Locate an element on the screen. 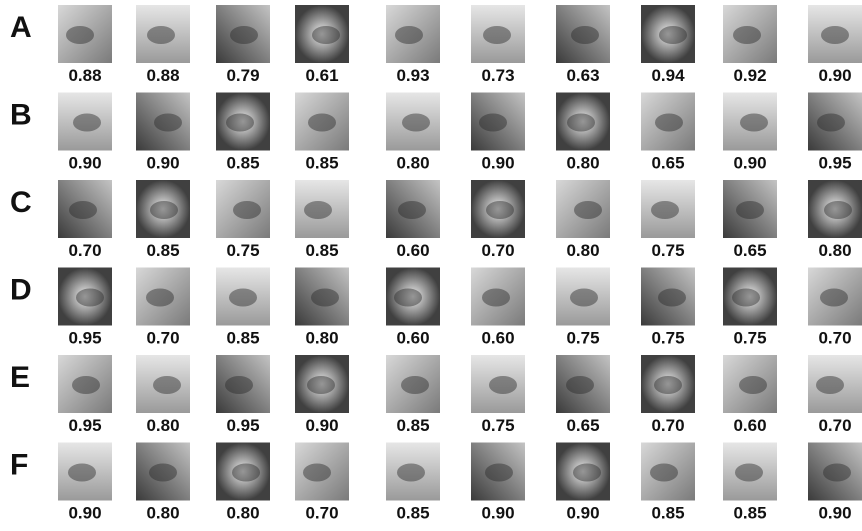  row-label: E is located at coordinates (20, 377).